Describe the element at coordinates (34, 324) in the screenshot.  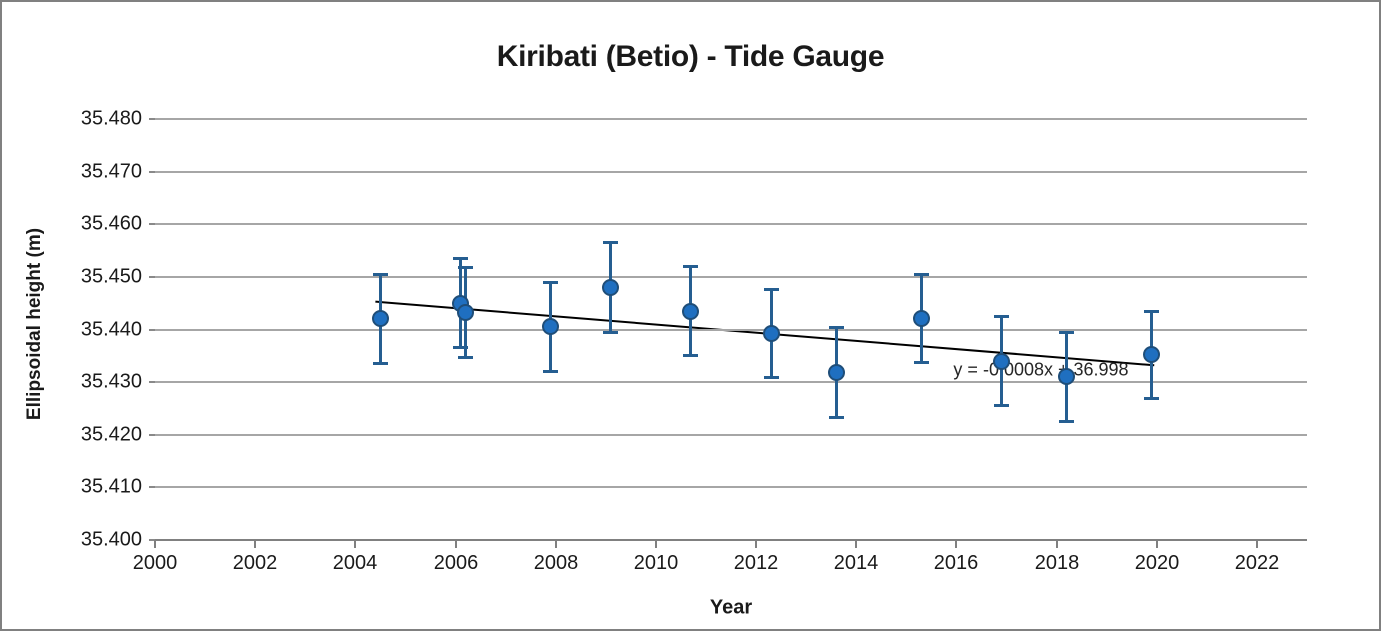
I see `y-axis-title: Ellipsoidal height (m)` at that location.